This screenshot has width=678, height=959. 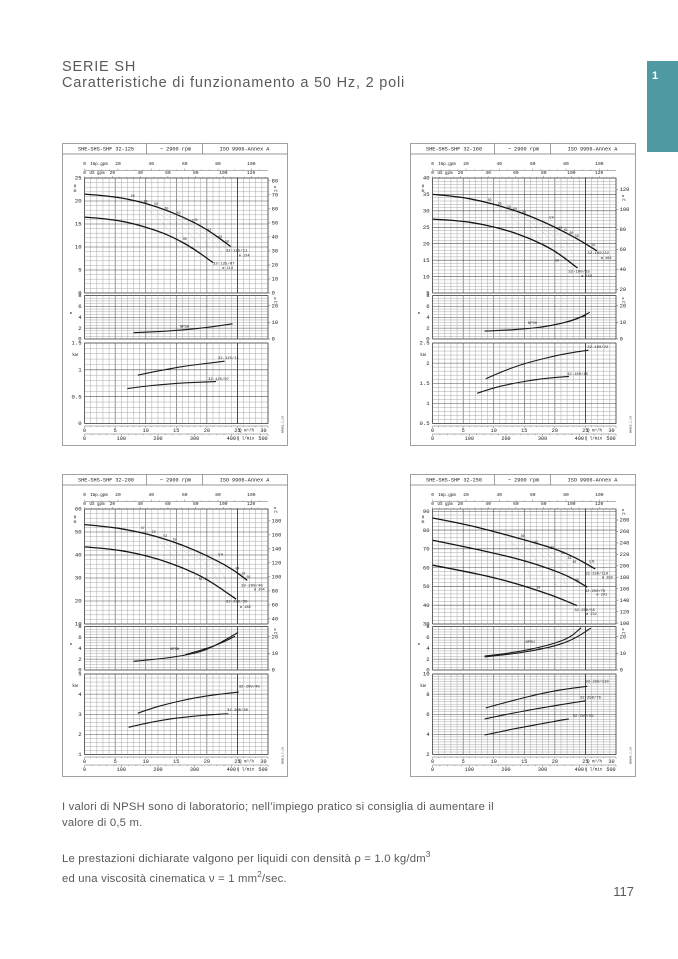 What do you see at coordinates (283, 424) in the screenshot?
I see `svg-text: BA801_C_CH` at bounding box center [283, 424].